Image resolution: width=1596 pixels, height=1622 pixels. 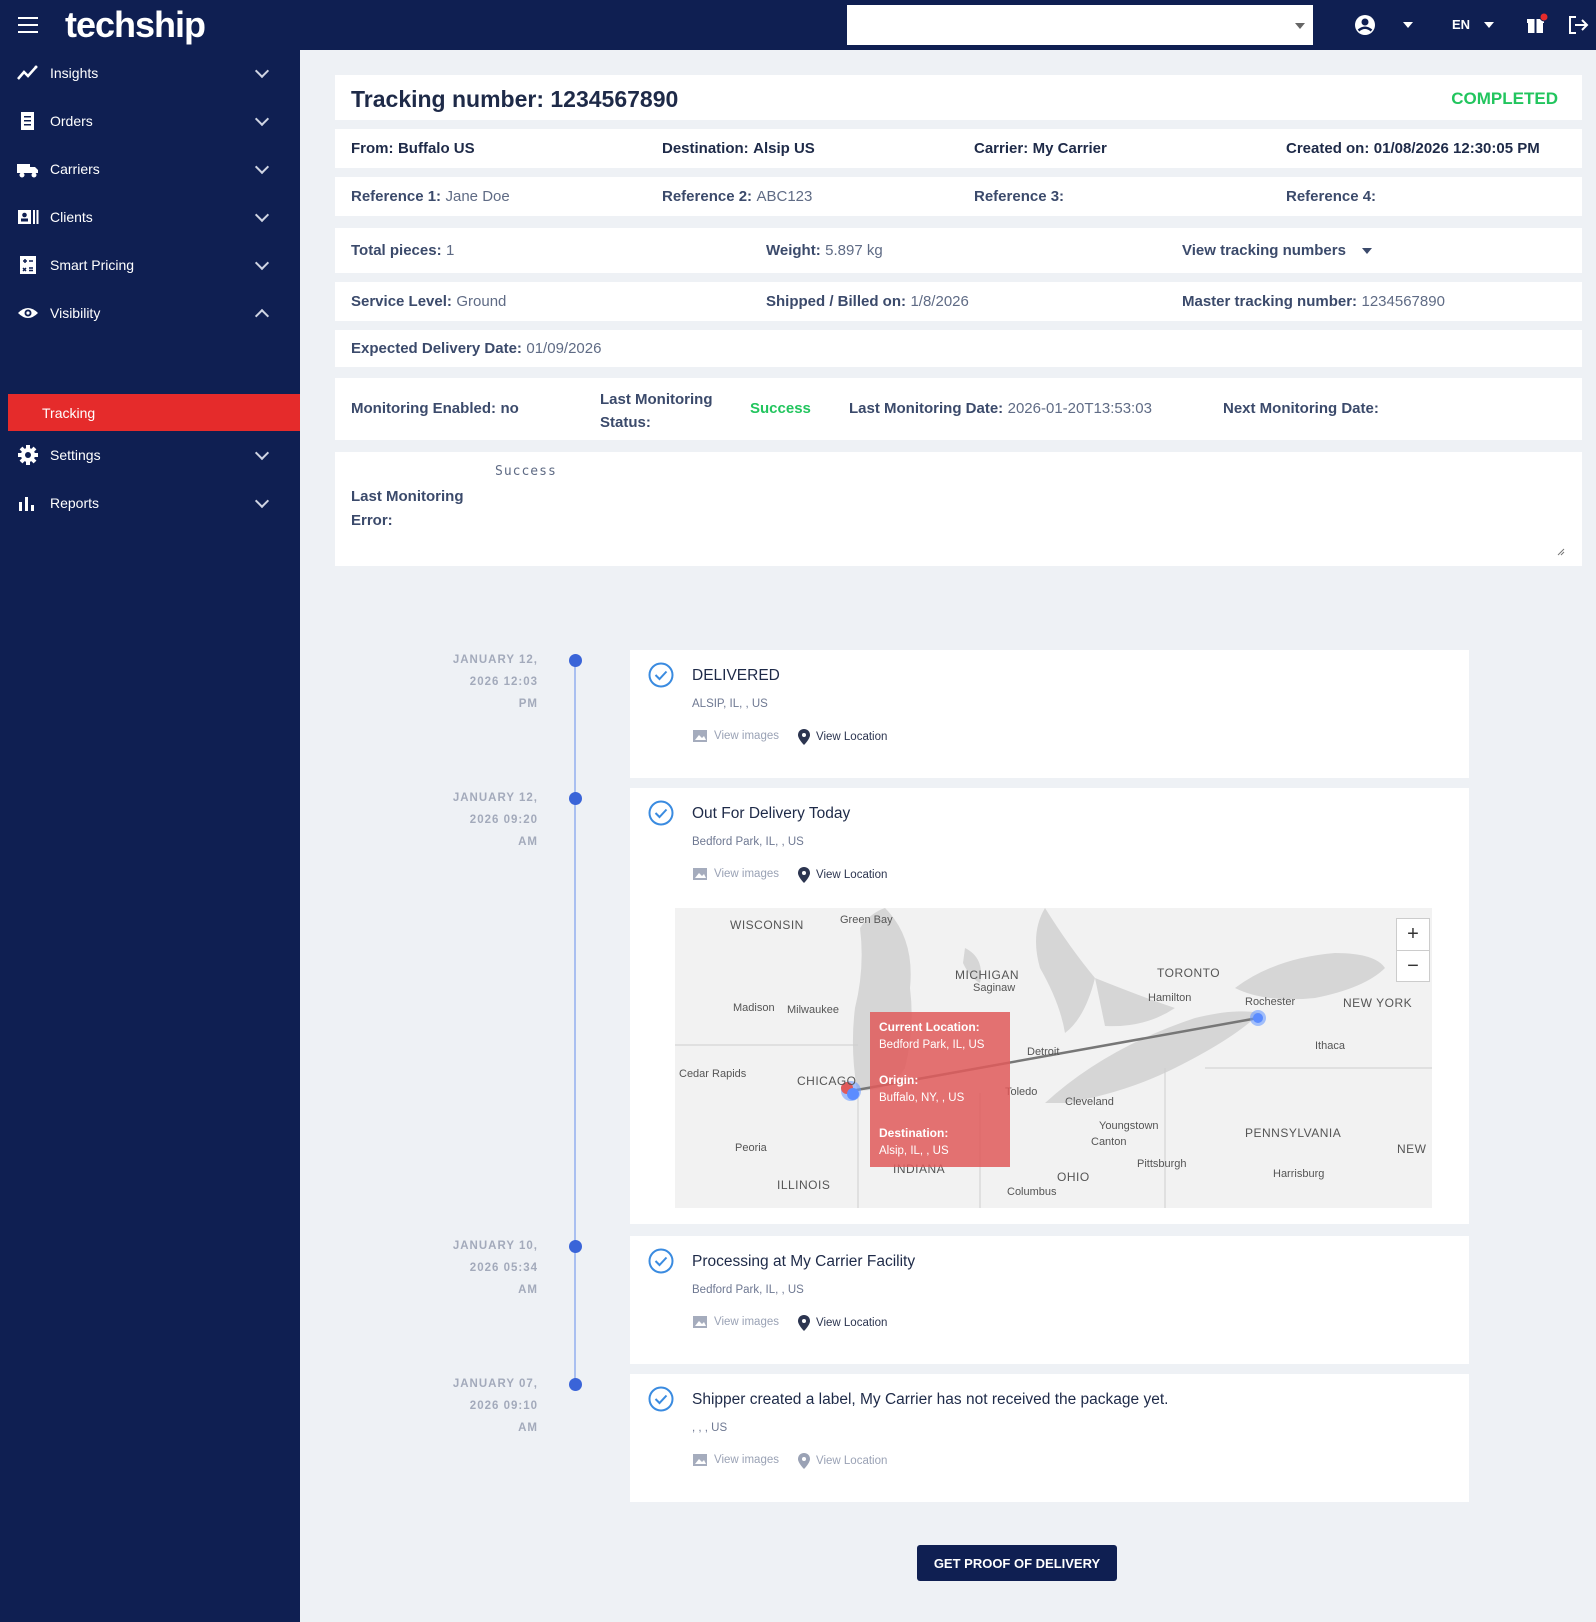 I want to click on event-date: JANUARY 07, 2026 09:10 AM, so click(x=495, y=1406).